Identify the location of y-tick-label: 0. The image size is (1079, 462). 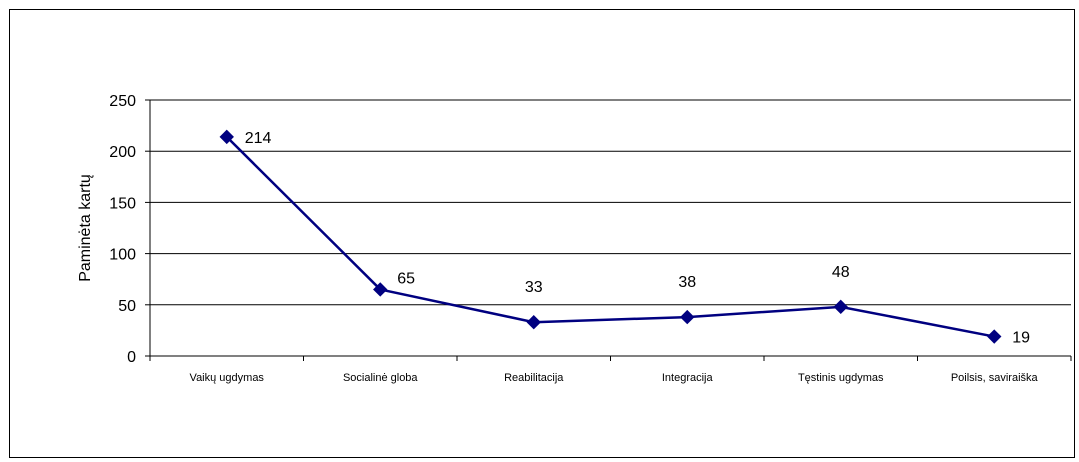
(131, 357).